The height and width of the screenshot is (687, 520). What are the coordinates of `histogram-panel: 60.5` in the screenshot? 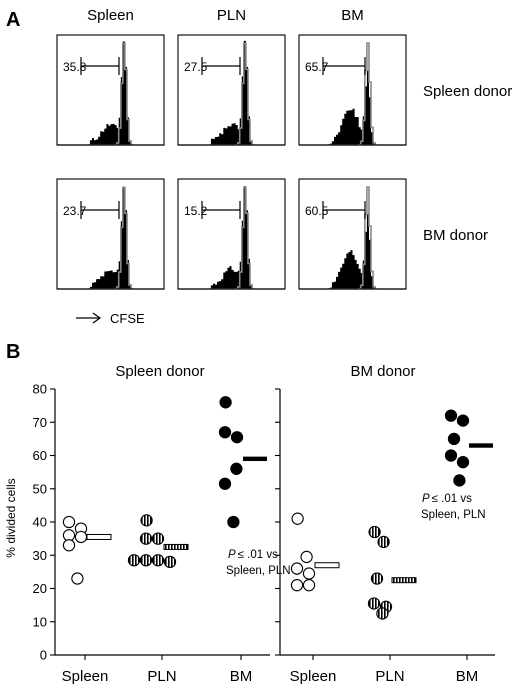 It's located at (352, 234).